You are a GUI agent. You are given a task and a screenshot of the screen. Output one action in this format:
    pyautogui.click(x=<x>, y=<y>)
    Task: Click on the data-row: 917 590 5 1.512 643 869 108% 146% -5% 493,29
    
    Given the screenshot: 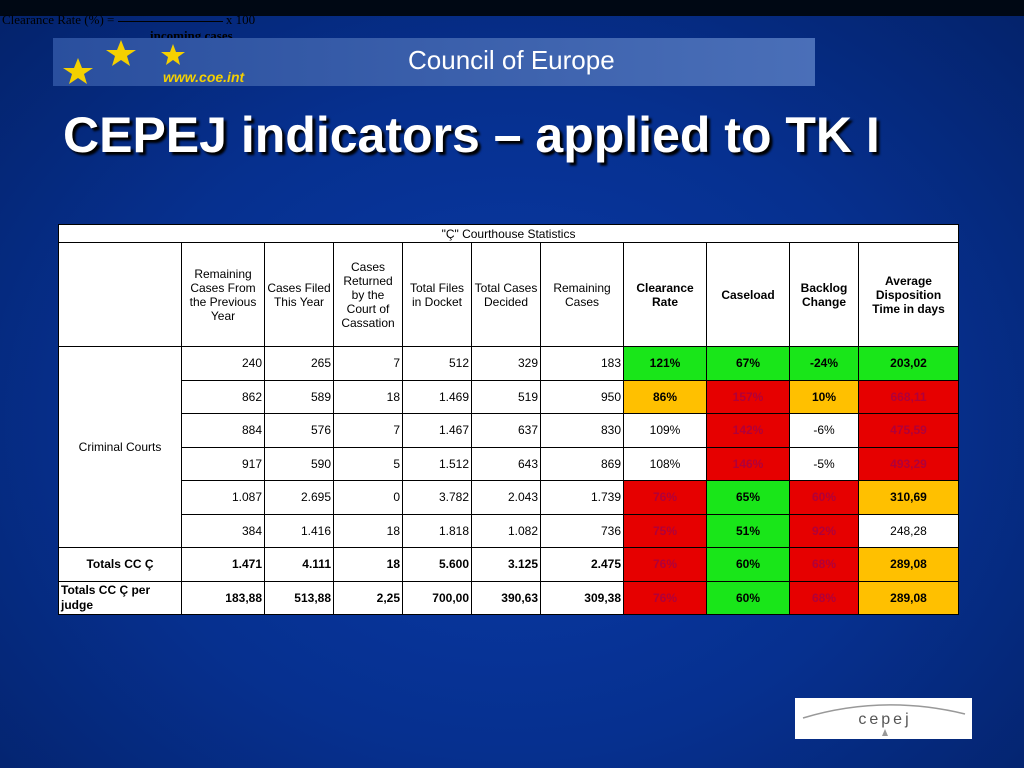 What is the action you would take?
    pyautogui.click(x=509, y=463)
    